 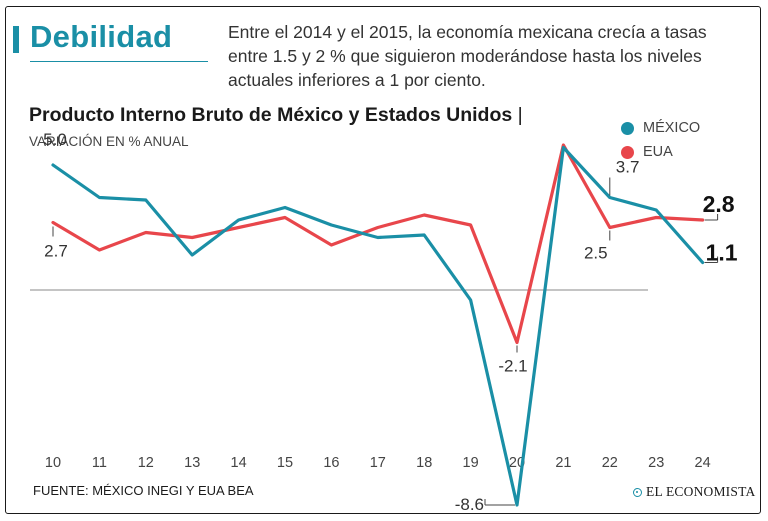 I want to click on data-label-eua: 2.5, so click(x=596, y=253).